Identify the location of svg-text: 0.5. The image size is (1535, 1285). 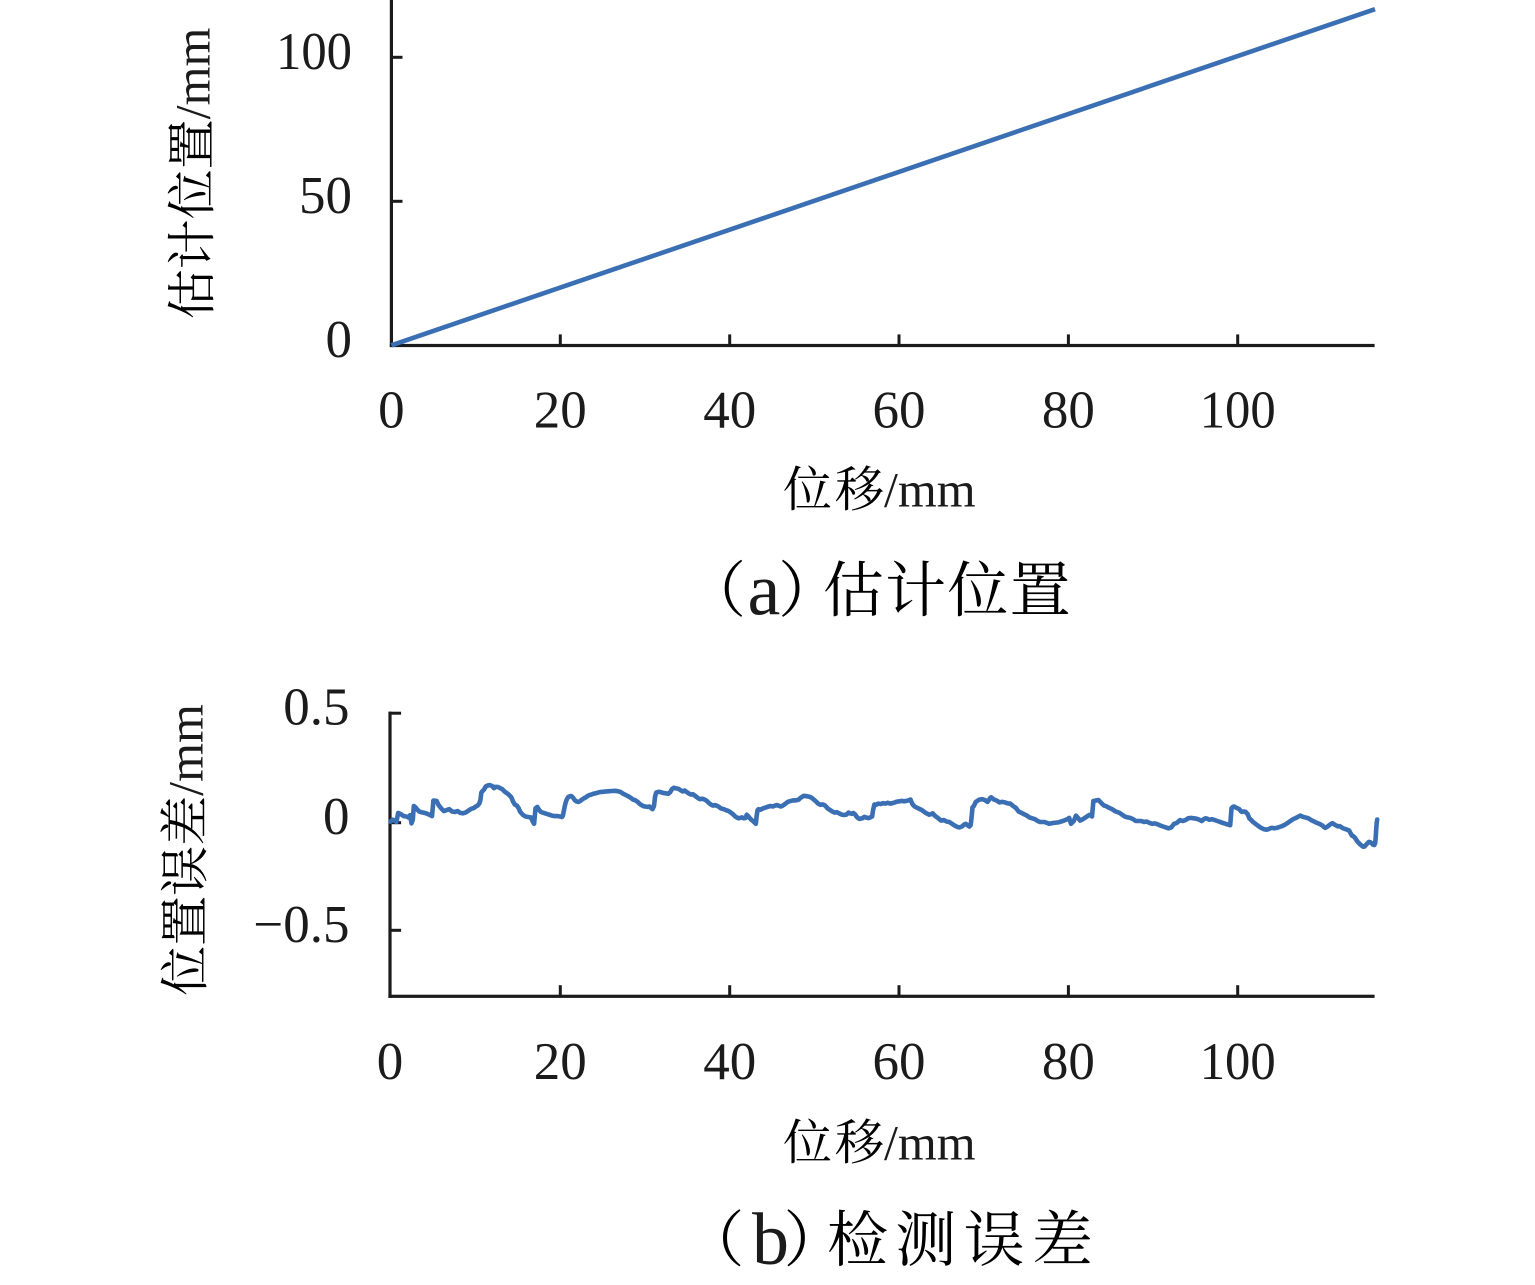
(316, 708).